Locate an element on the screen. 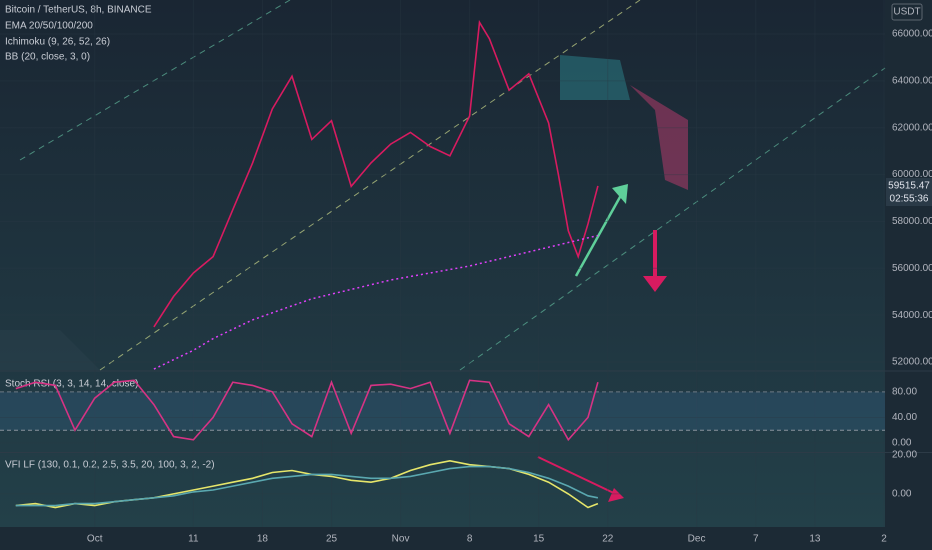 The width and height of the screenshot is (932, 550). up-arrow-head is located at coordinates (620, 194).